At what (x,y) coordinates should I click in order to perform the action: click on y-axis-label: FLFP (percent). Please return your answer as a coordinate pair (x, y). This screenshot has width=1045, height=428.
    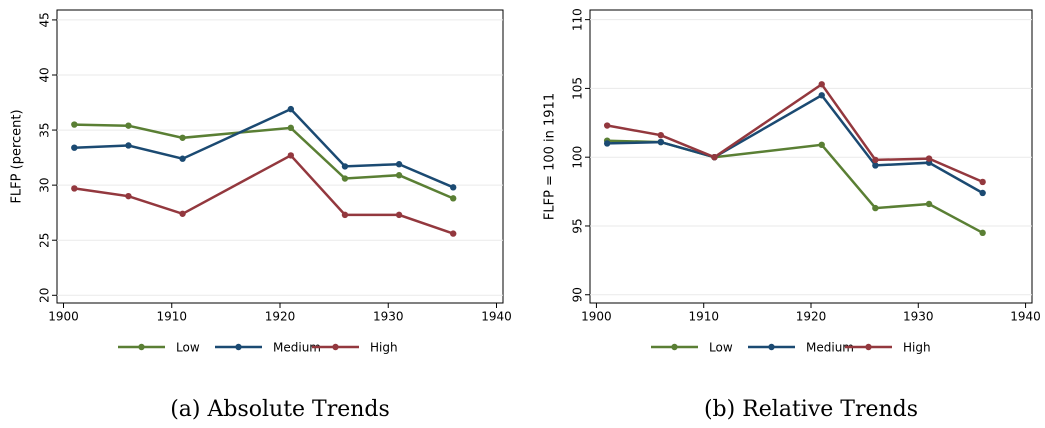
    Looking at the image, I should click on (17, 156).